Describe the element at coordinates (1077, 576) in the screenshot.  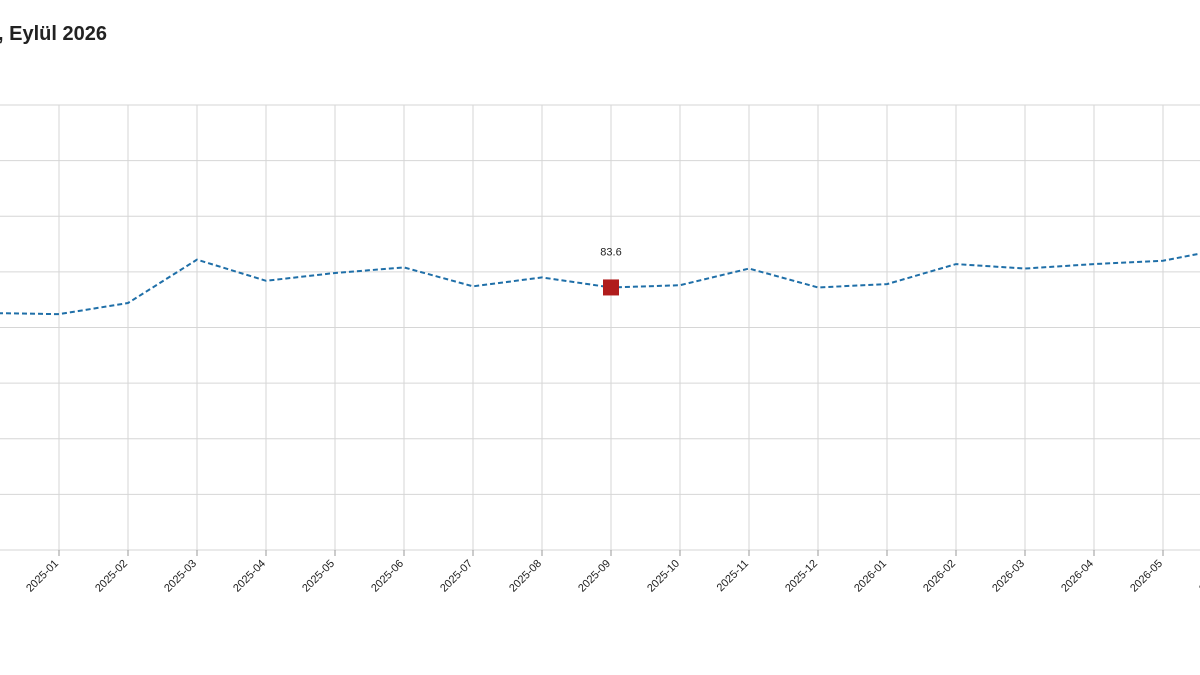
I see `x-tick-label: 2026-04` at that location.